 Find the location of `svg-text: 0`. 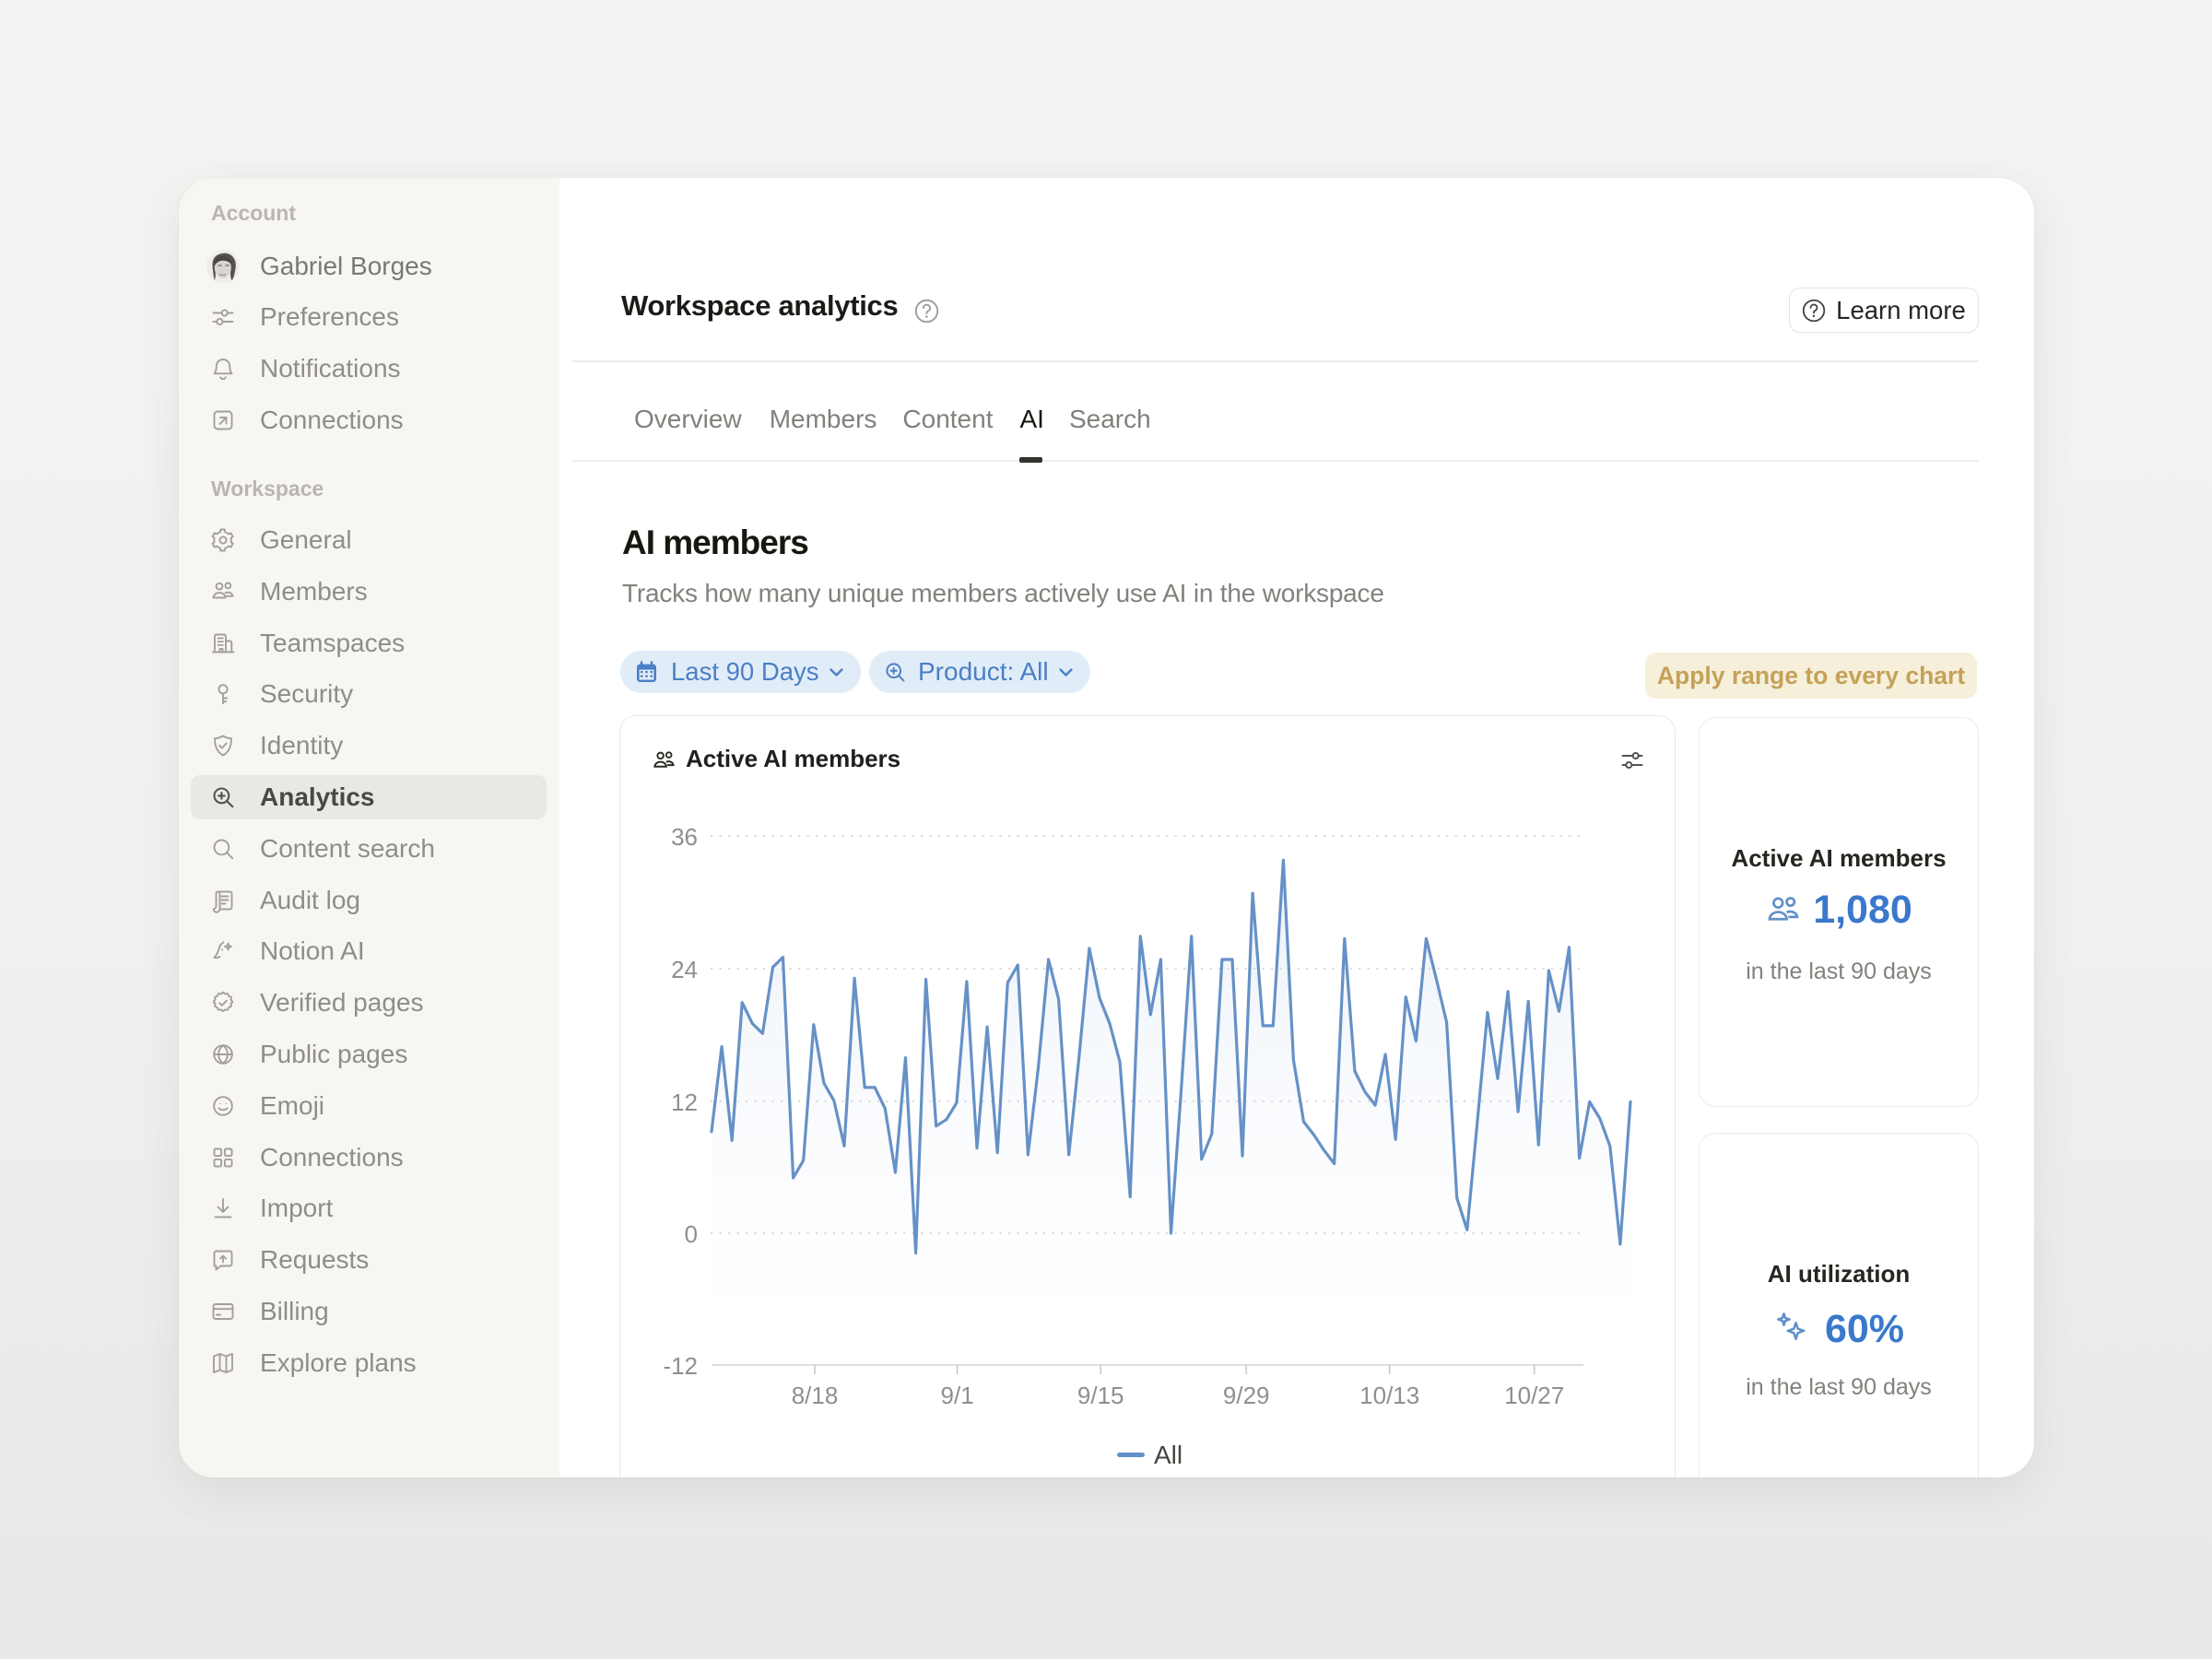

svg-text: 0 is located at coordinates (691, 1234).